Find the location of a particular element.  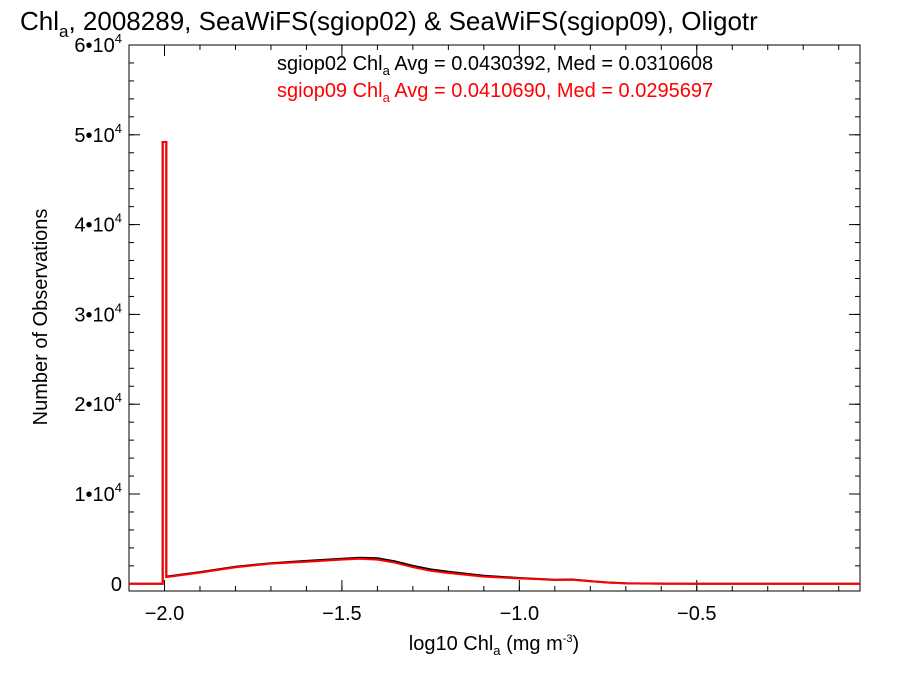

y-tick-label: 1•104 is located at coordinates (98, 493).